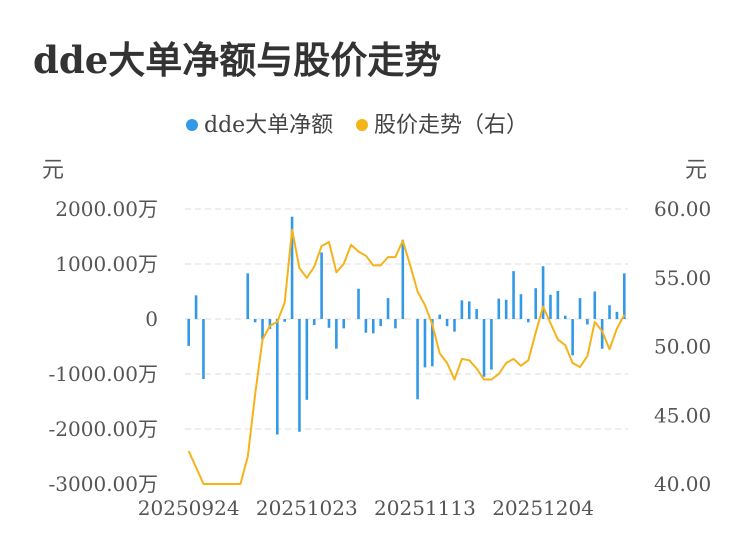  What do you see at coordinates (366, 508) in the screenshot?
I see `x-axis: 20250924 20251023 20251113 20251204` at bounding box center [366, 508].